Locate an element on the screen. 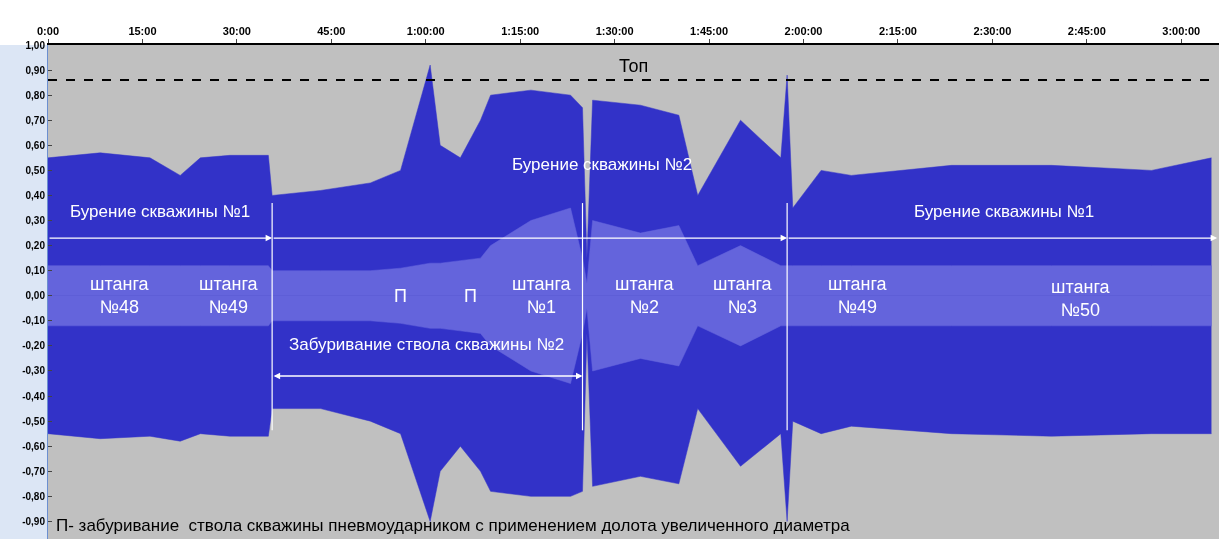  y-tick-label: 0,90 is located at coordinates (35, 70).